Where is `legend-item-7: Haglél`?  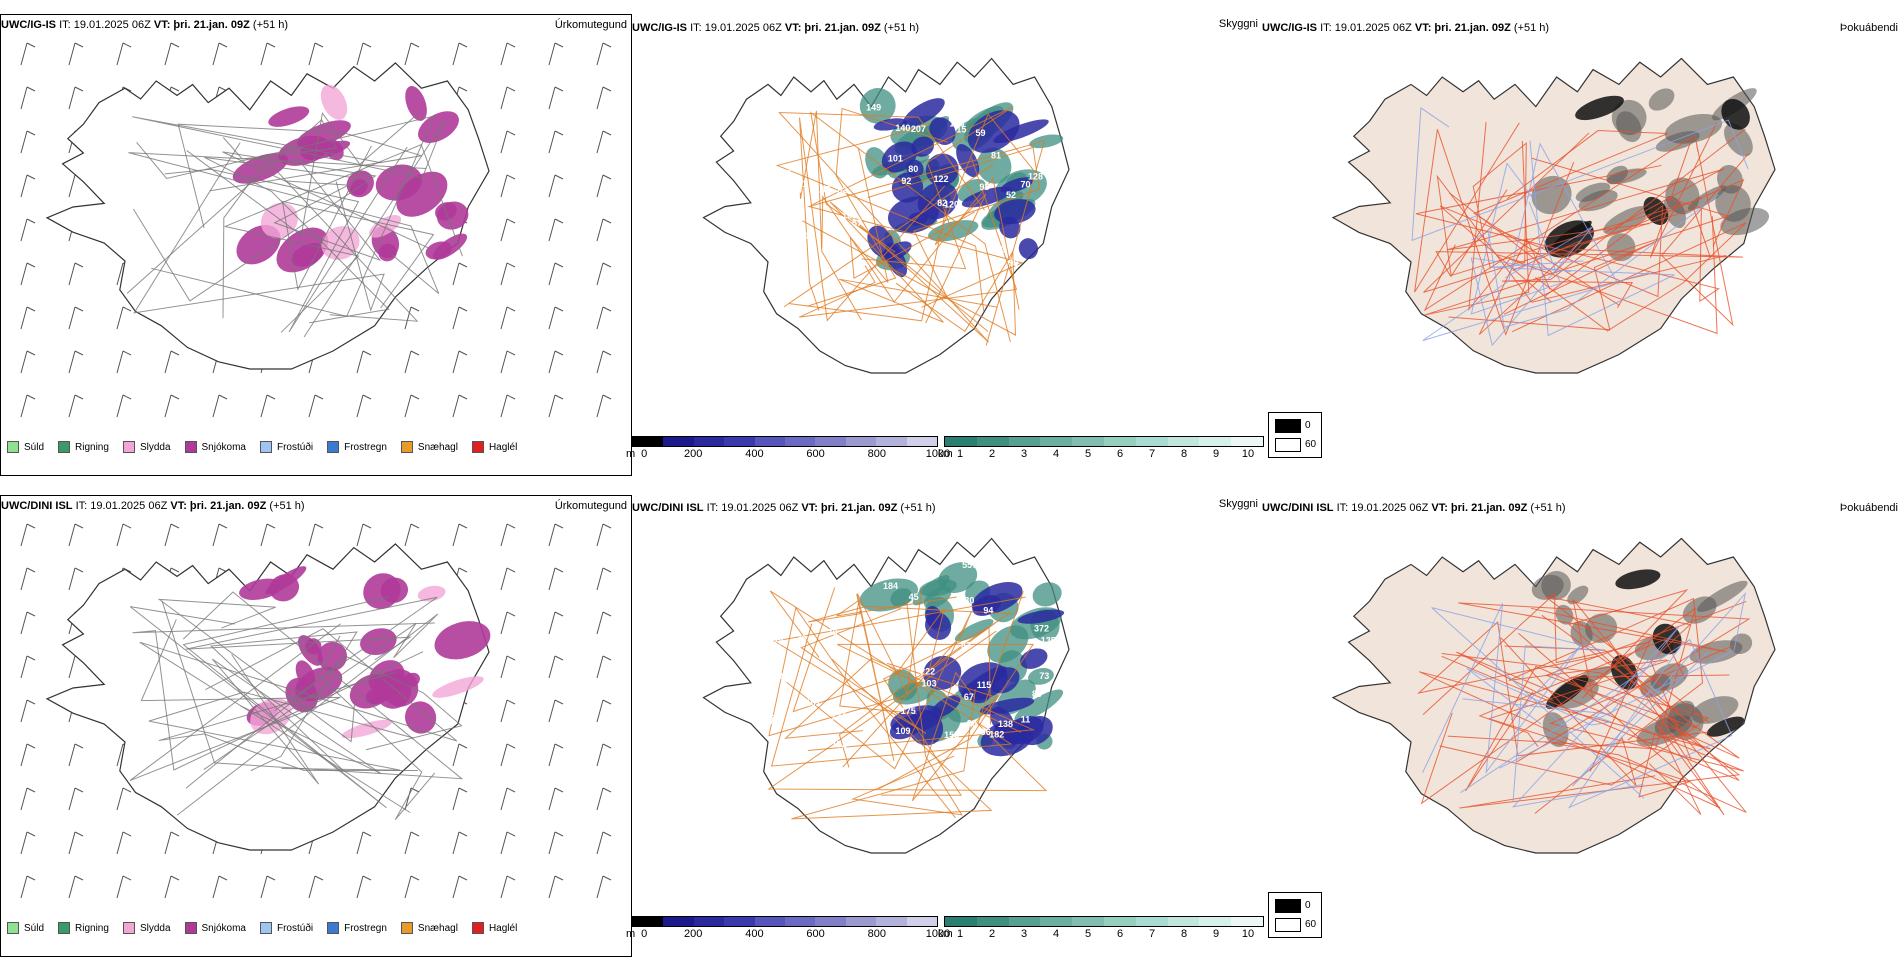 legend-item-7: Haglél is located at coordinates (494, 447).